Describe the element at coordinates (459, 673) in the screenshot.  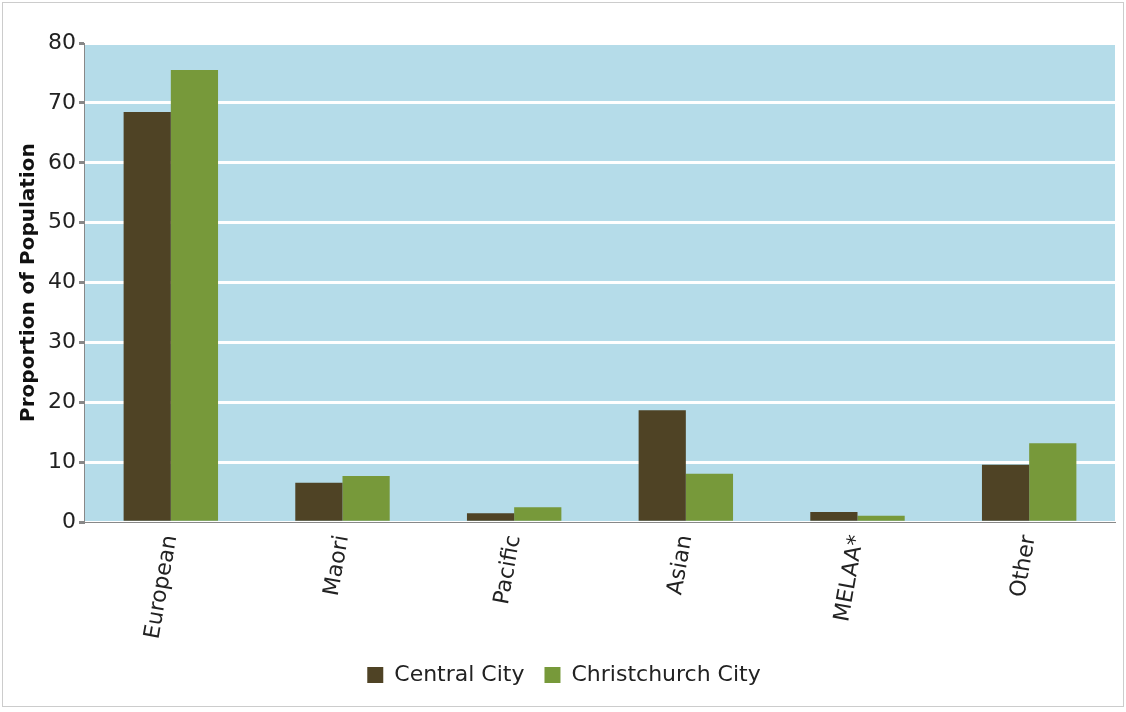
I see `legend-label: Central City` at that location.